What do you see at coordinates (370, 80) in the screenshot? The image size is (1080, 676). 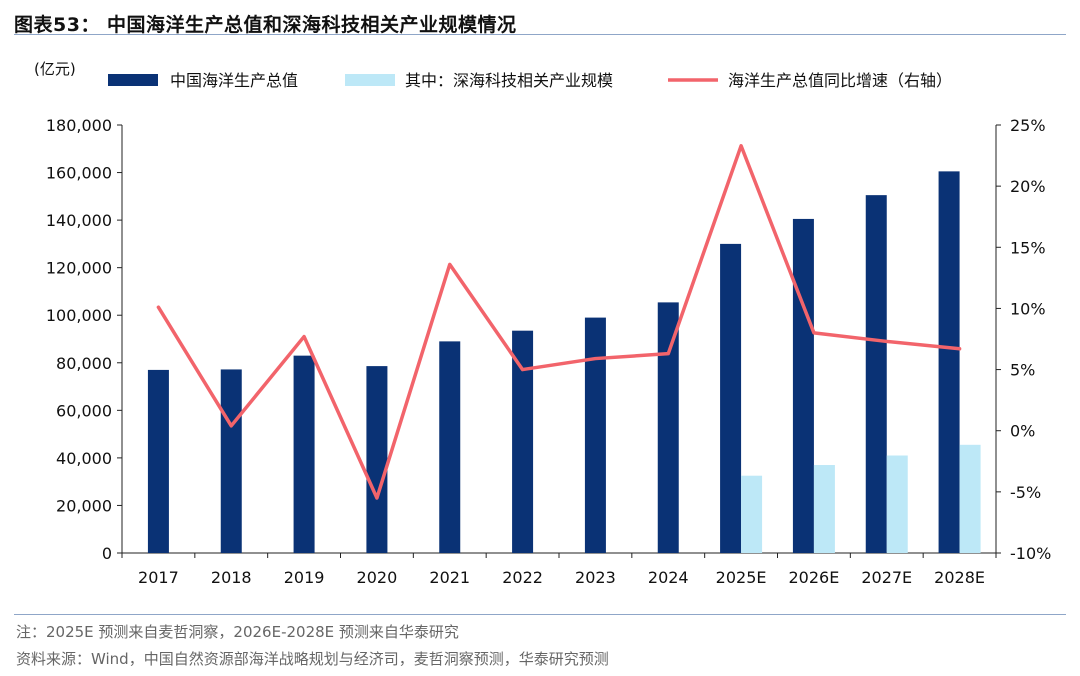 I see `legend-swatch-deepsea` at bounding box center [370, 80].